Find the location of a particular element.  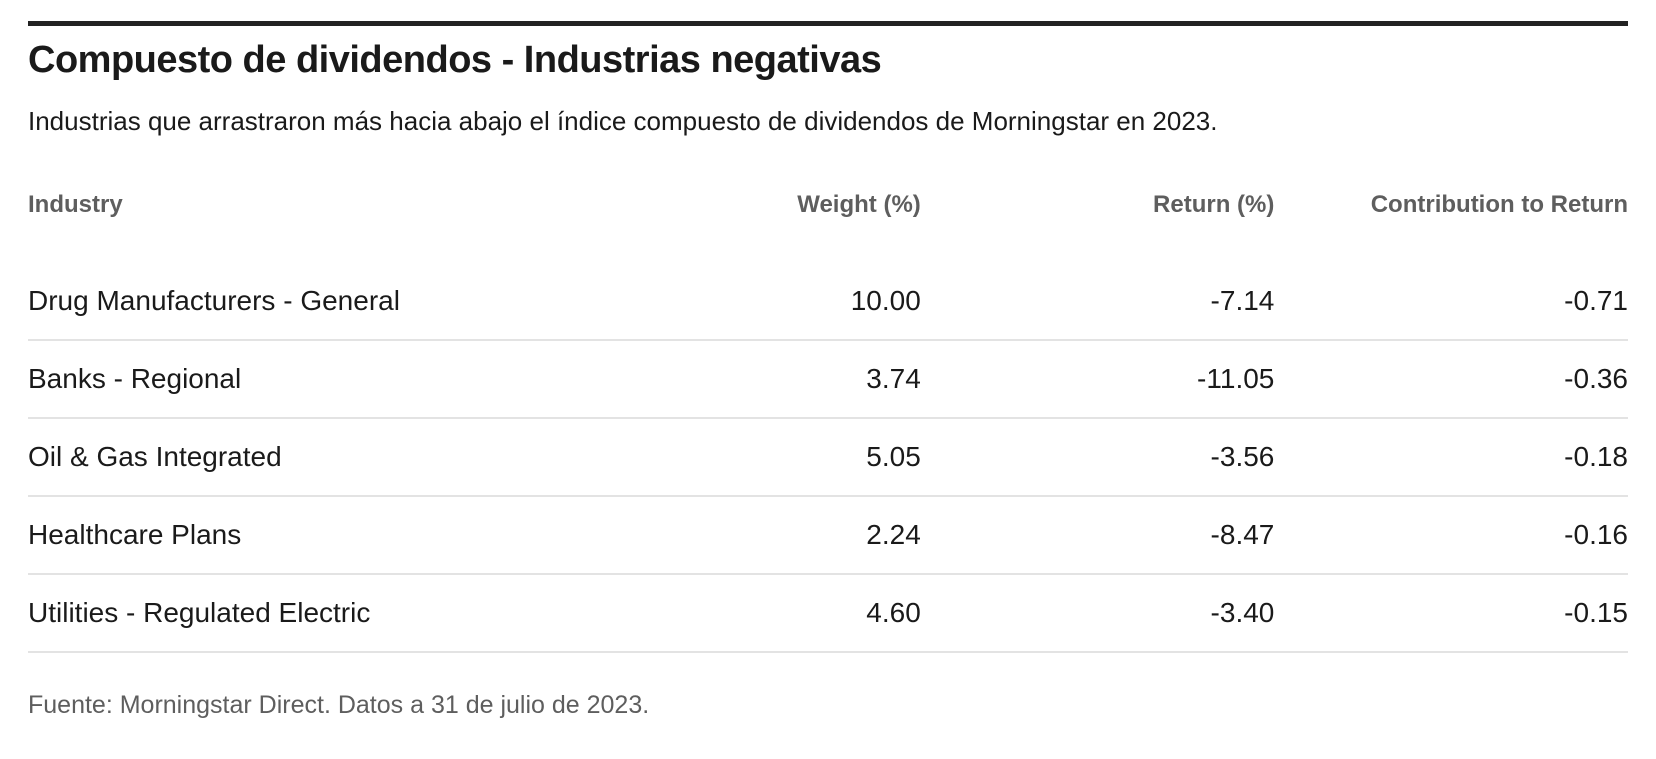

return-cell: -3.40 is located at coordinates (1097, 613).